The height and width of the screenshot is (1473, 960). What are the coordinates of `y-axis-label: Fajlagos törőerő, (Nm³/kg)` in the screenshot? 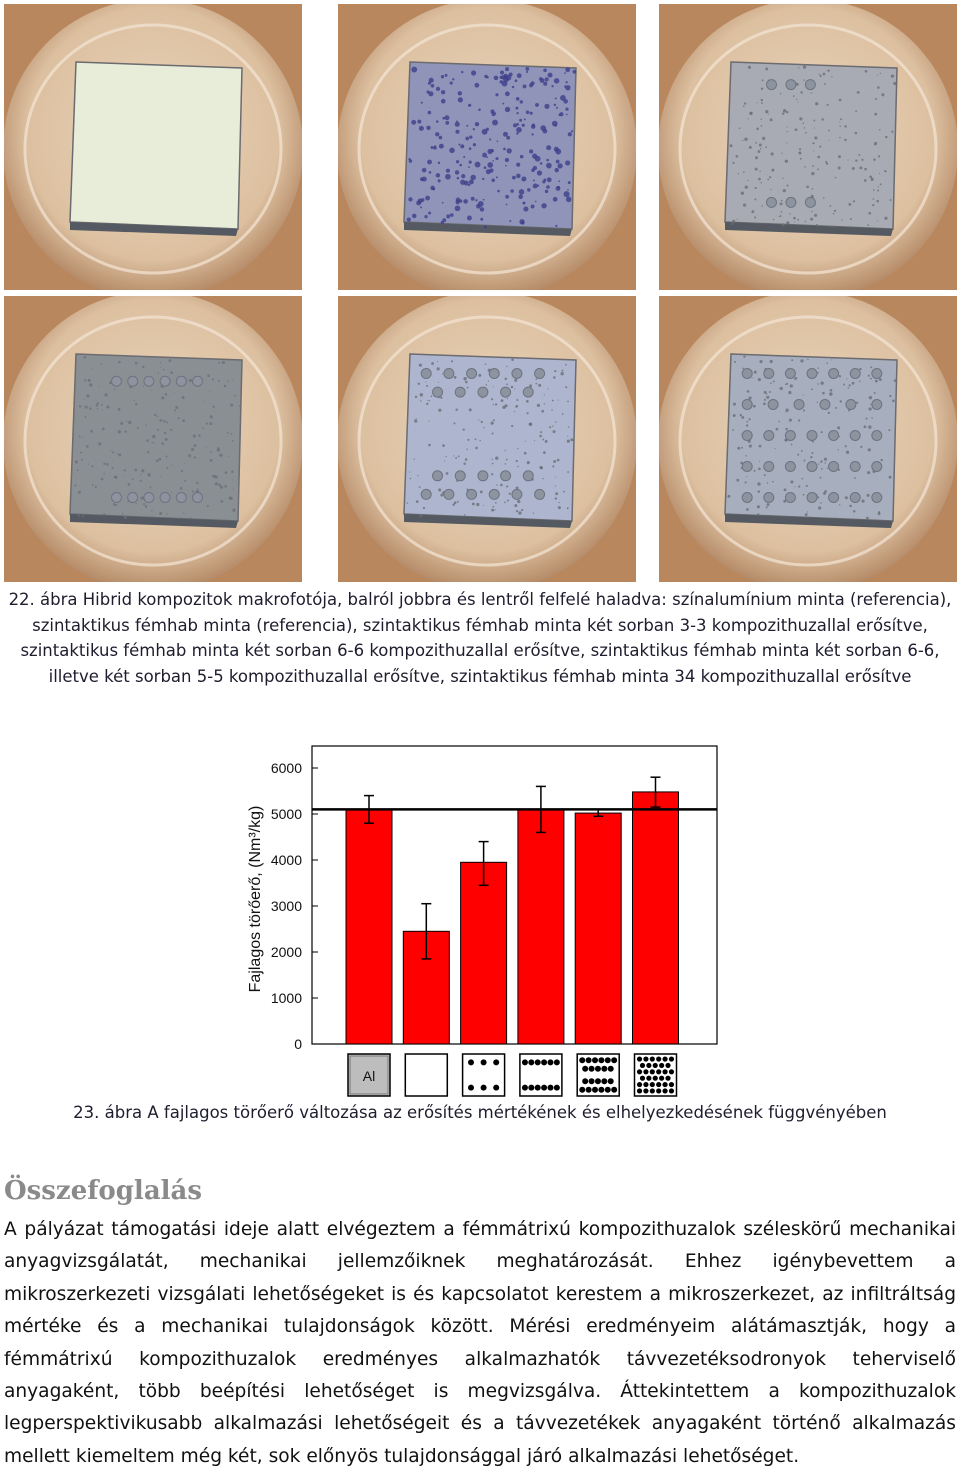 It's located at (255, 899).